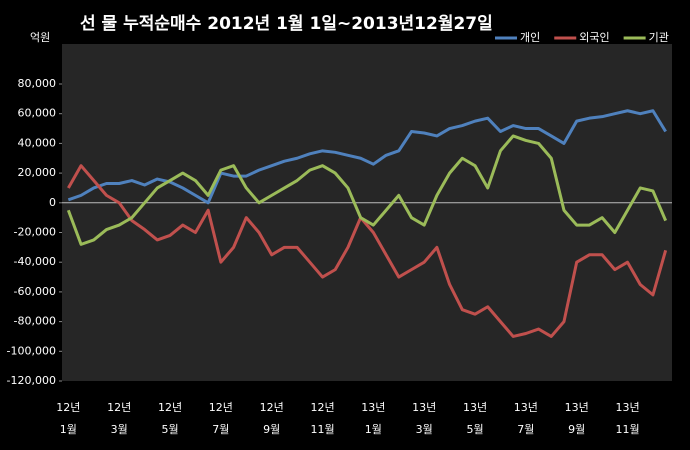 This screenshot has width=690, height=450. Describe the element at coordinates (594, 37) in the screenshot. I see `legend-label: 외국인` at that location.